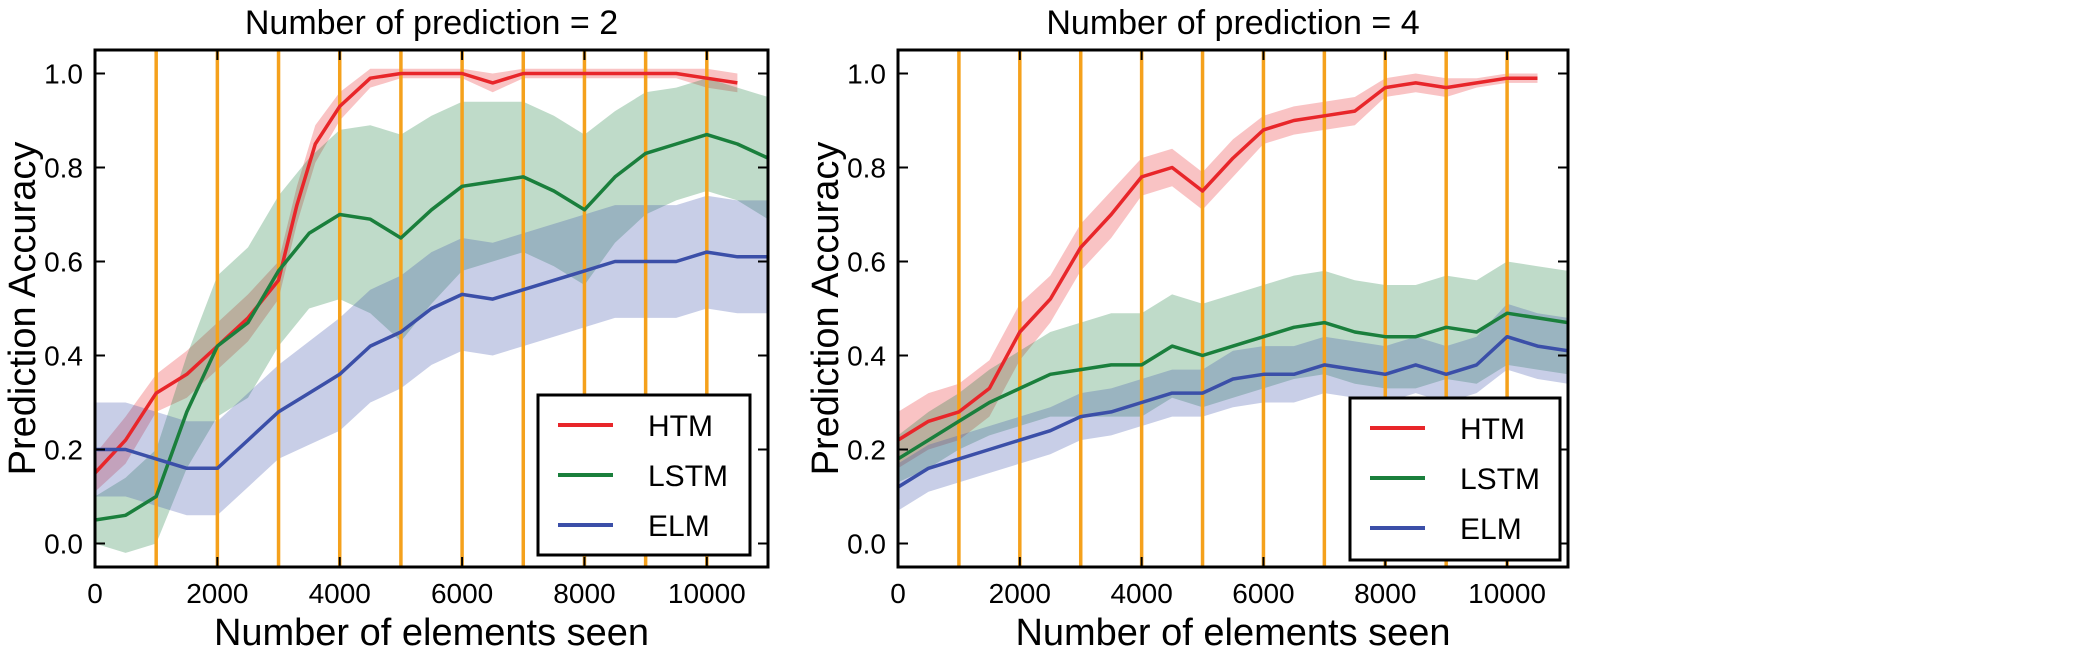  What do you see at coordinates (1232, 23) in the screenshot?
I see `chart-title: Number of prediction = 4` at bounding box center [1232, 23].